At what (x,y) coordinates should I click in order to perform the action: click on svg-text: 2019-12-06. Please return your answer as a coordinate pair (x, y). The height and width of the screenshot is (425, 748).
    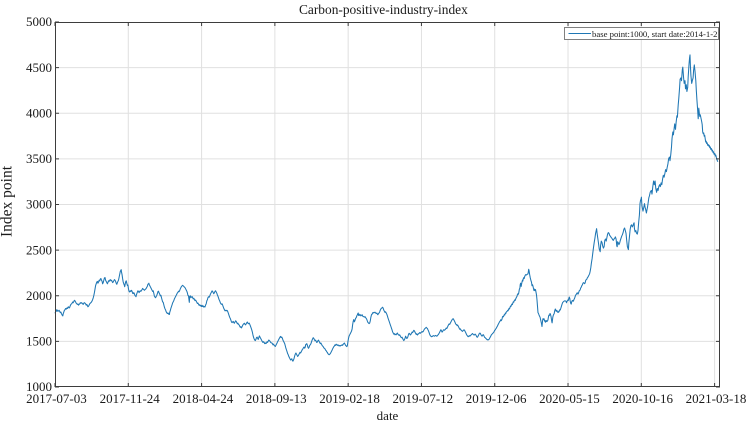
    Looking at the image, I should click on (496, 398).